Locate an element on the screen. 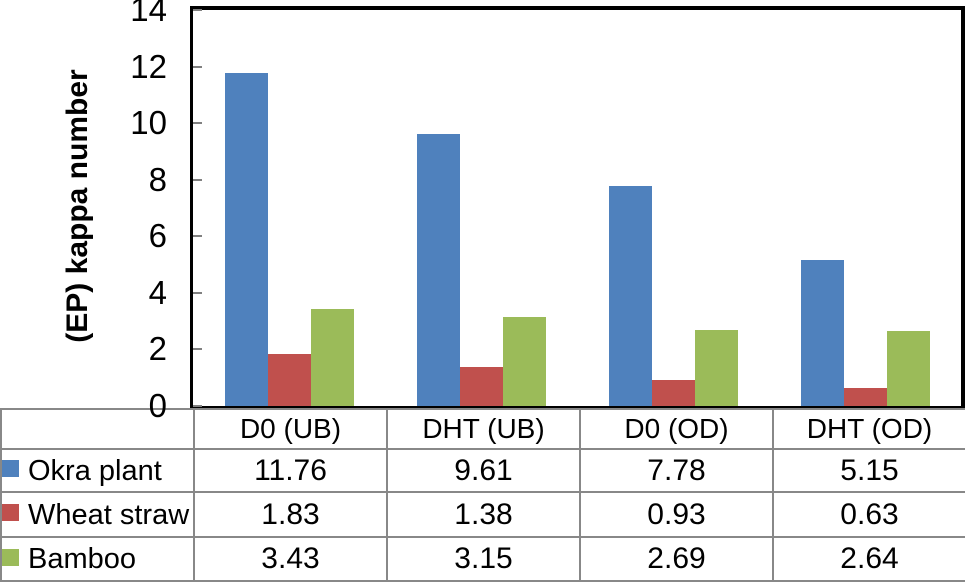 Image resolution: width=965 pixels, height=588 pixels. table-row-okra-plant: Okra plant 11.76 9.61 7.78 5.15 is located at coordinates (482, 470).